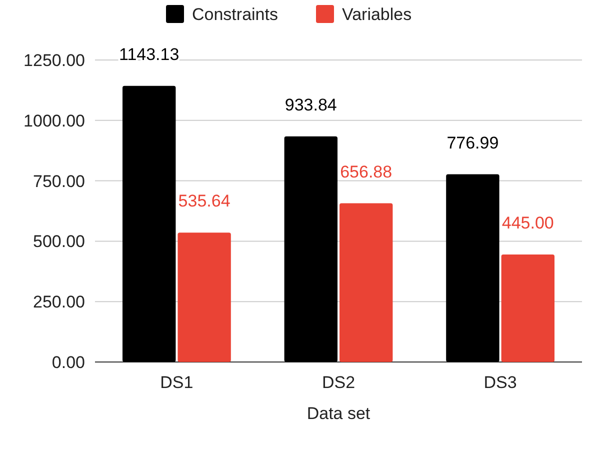 This screenshot has width=592, height=451. Describe the element at coordinates (472, 142) in the screenshot. I see `data-label: 776.99` at that location.